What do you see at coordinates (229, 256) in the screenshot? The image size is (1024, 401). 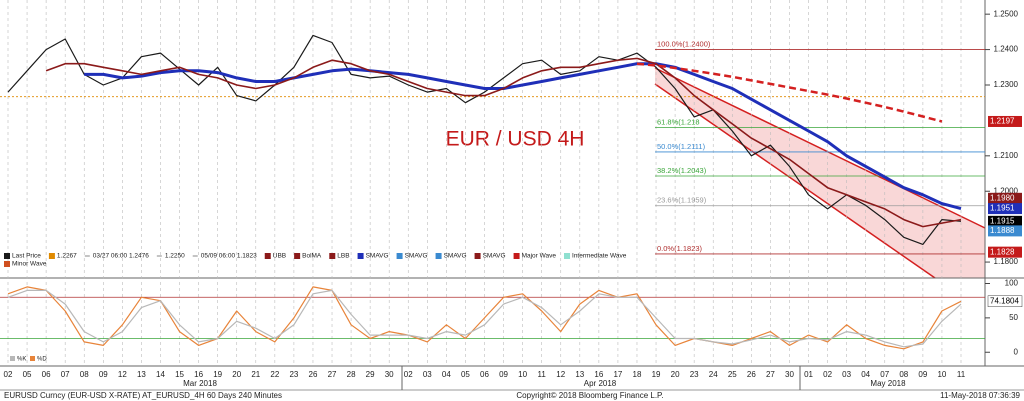 I see `legend-label: 05/09 06:00 1.1823` at bounding box center [229, 256].